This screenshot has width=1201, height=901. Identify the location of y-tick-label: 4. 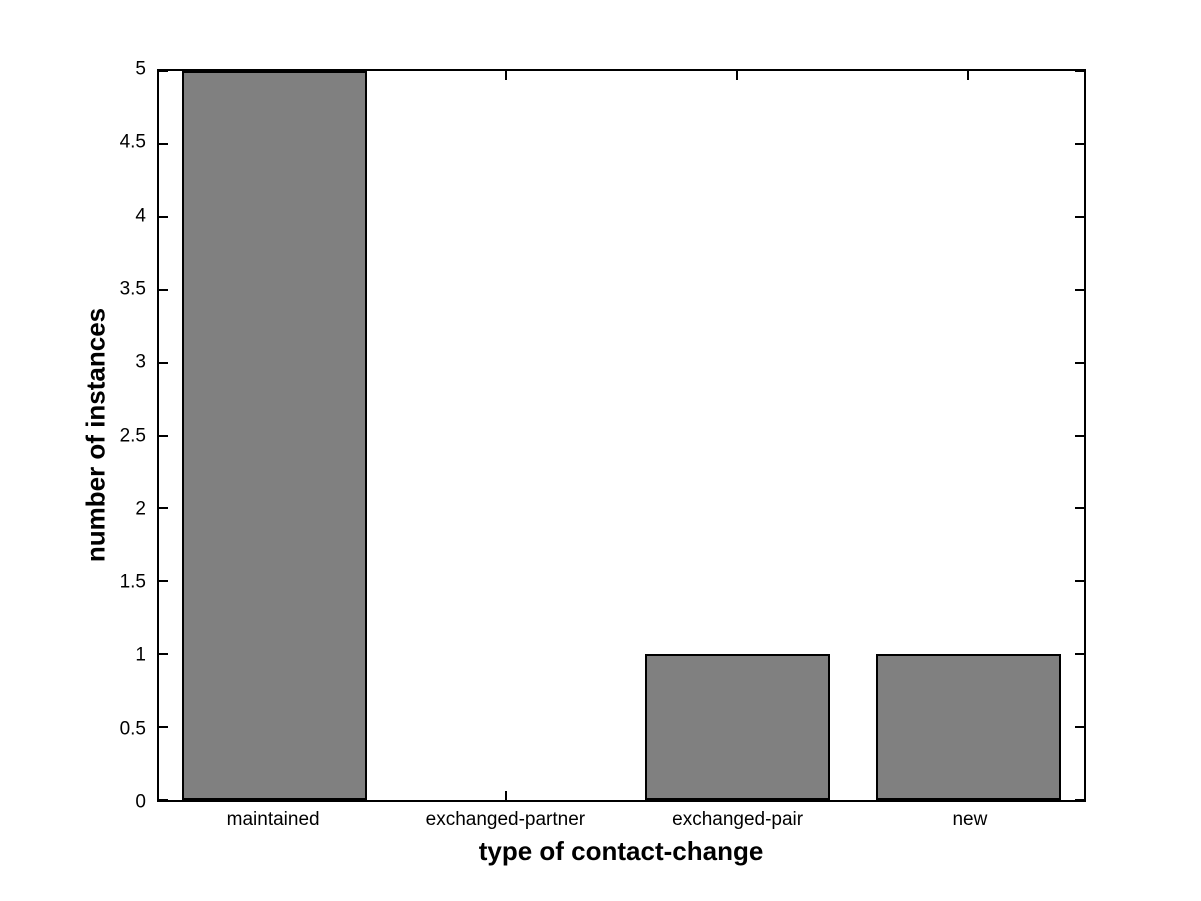
(140, 216).